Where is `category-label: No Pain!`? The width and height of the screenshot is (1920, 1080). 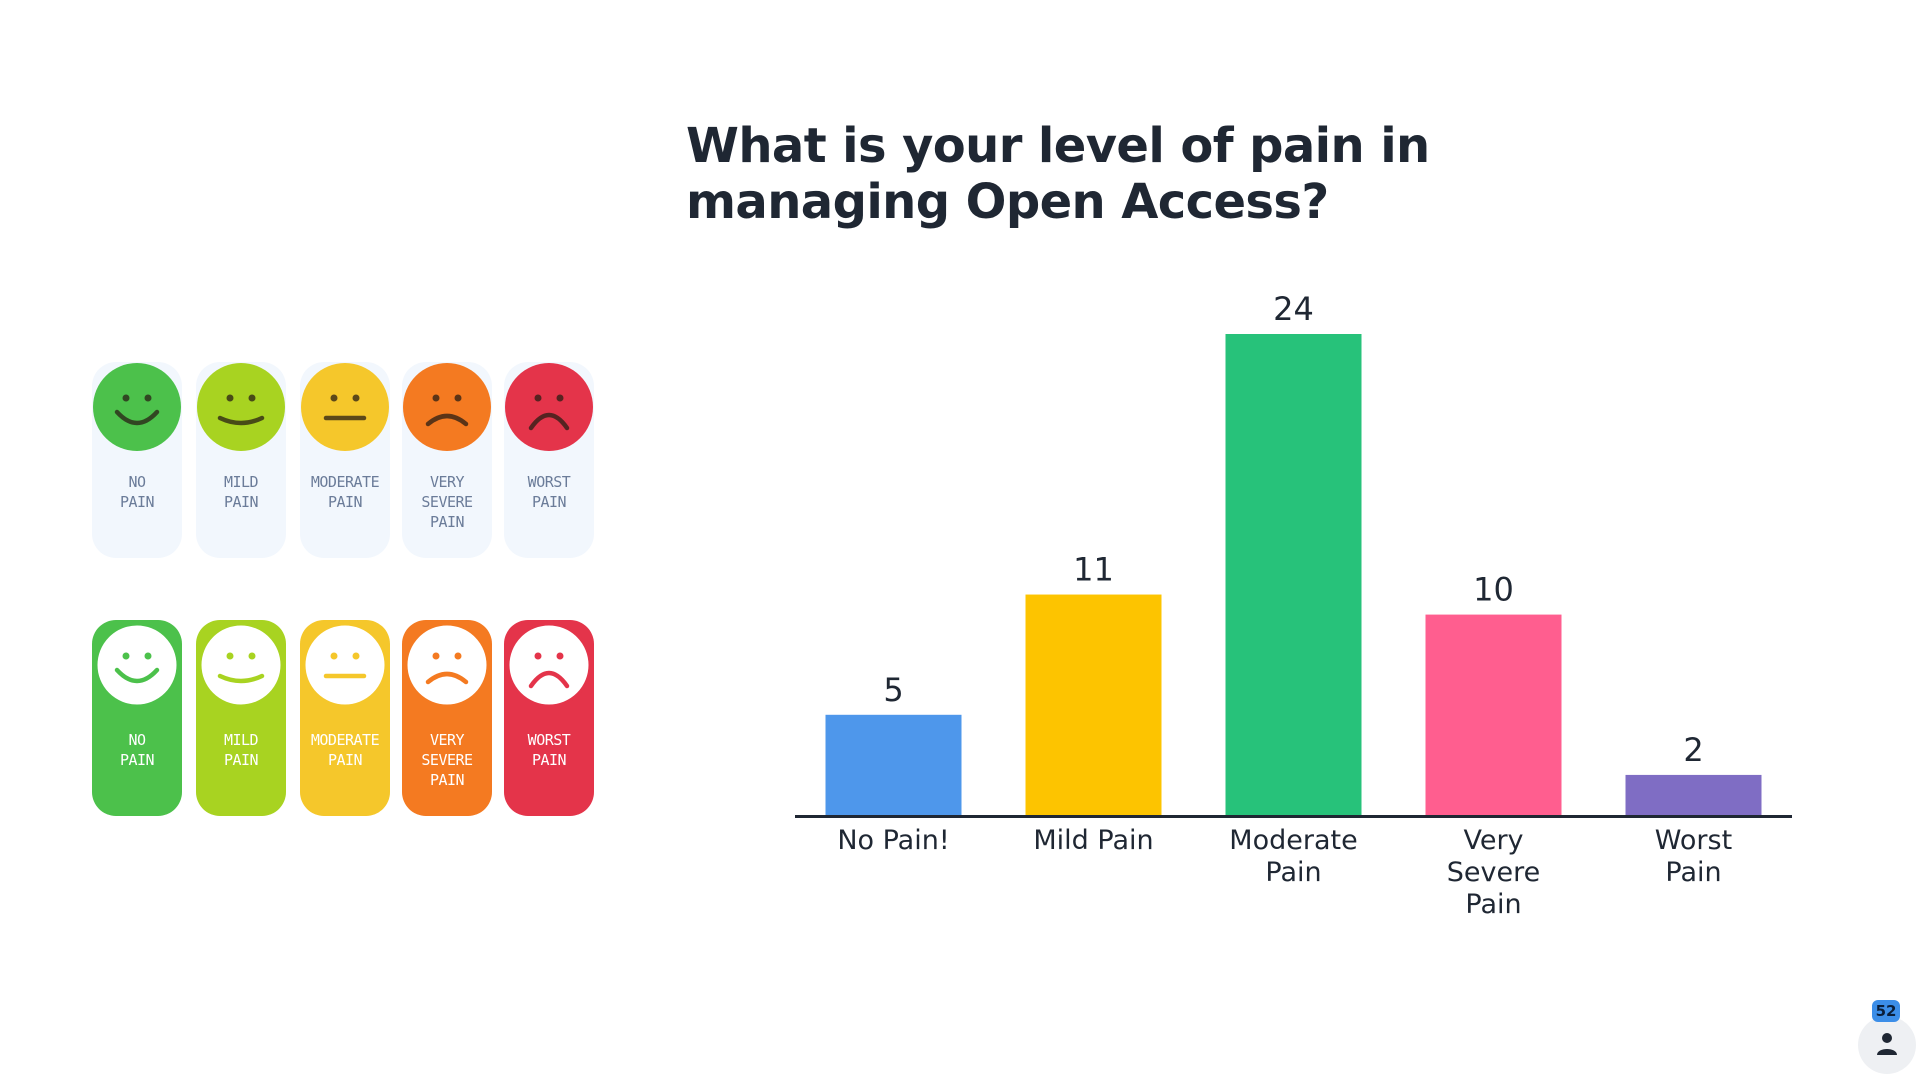 category-label: No Pain! is located at coordinates (893, 840).